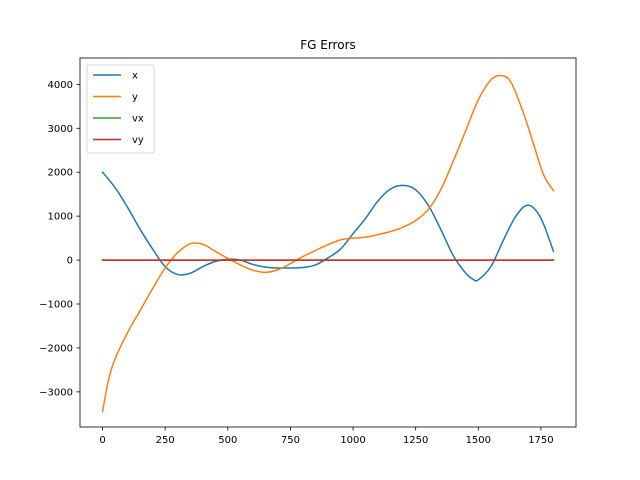 Image resolution: width=640 pixels, height=480 pixels. Describe the element at coordinates (56, 305) in the screenshot. I see `y-tick-label: −1000` at that location.